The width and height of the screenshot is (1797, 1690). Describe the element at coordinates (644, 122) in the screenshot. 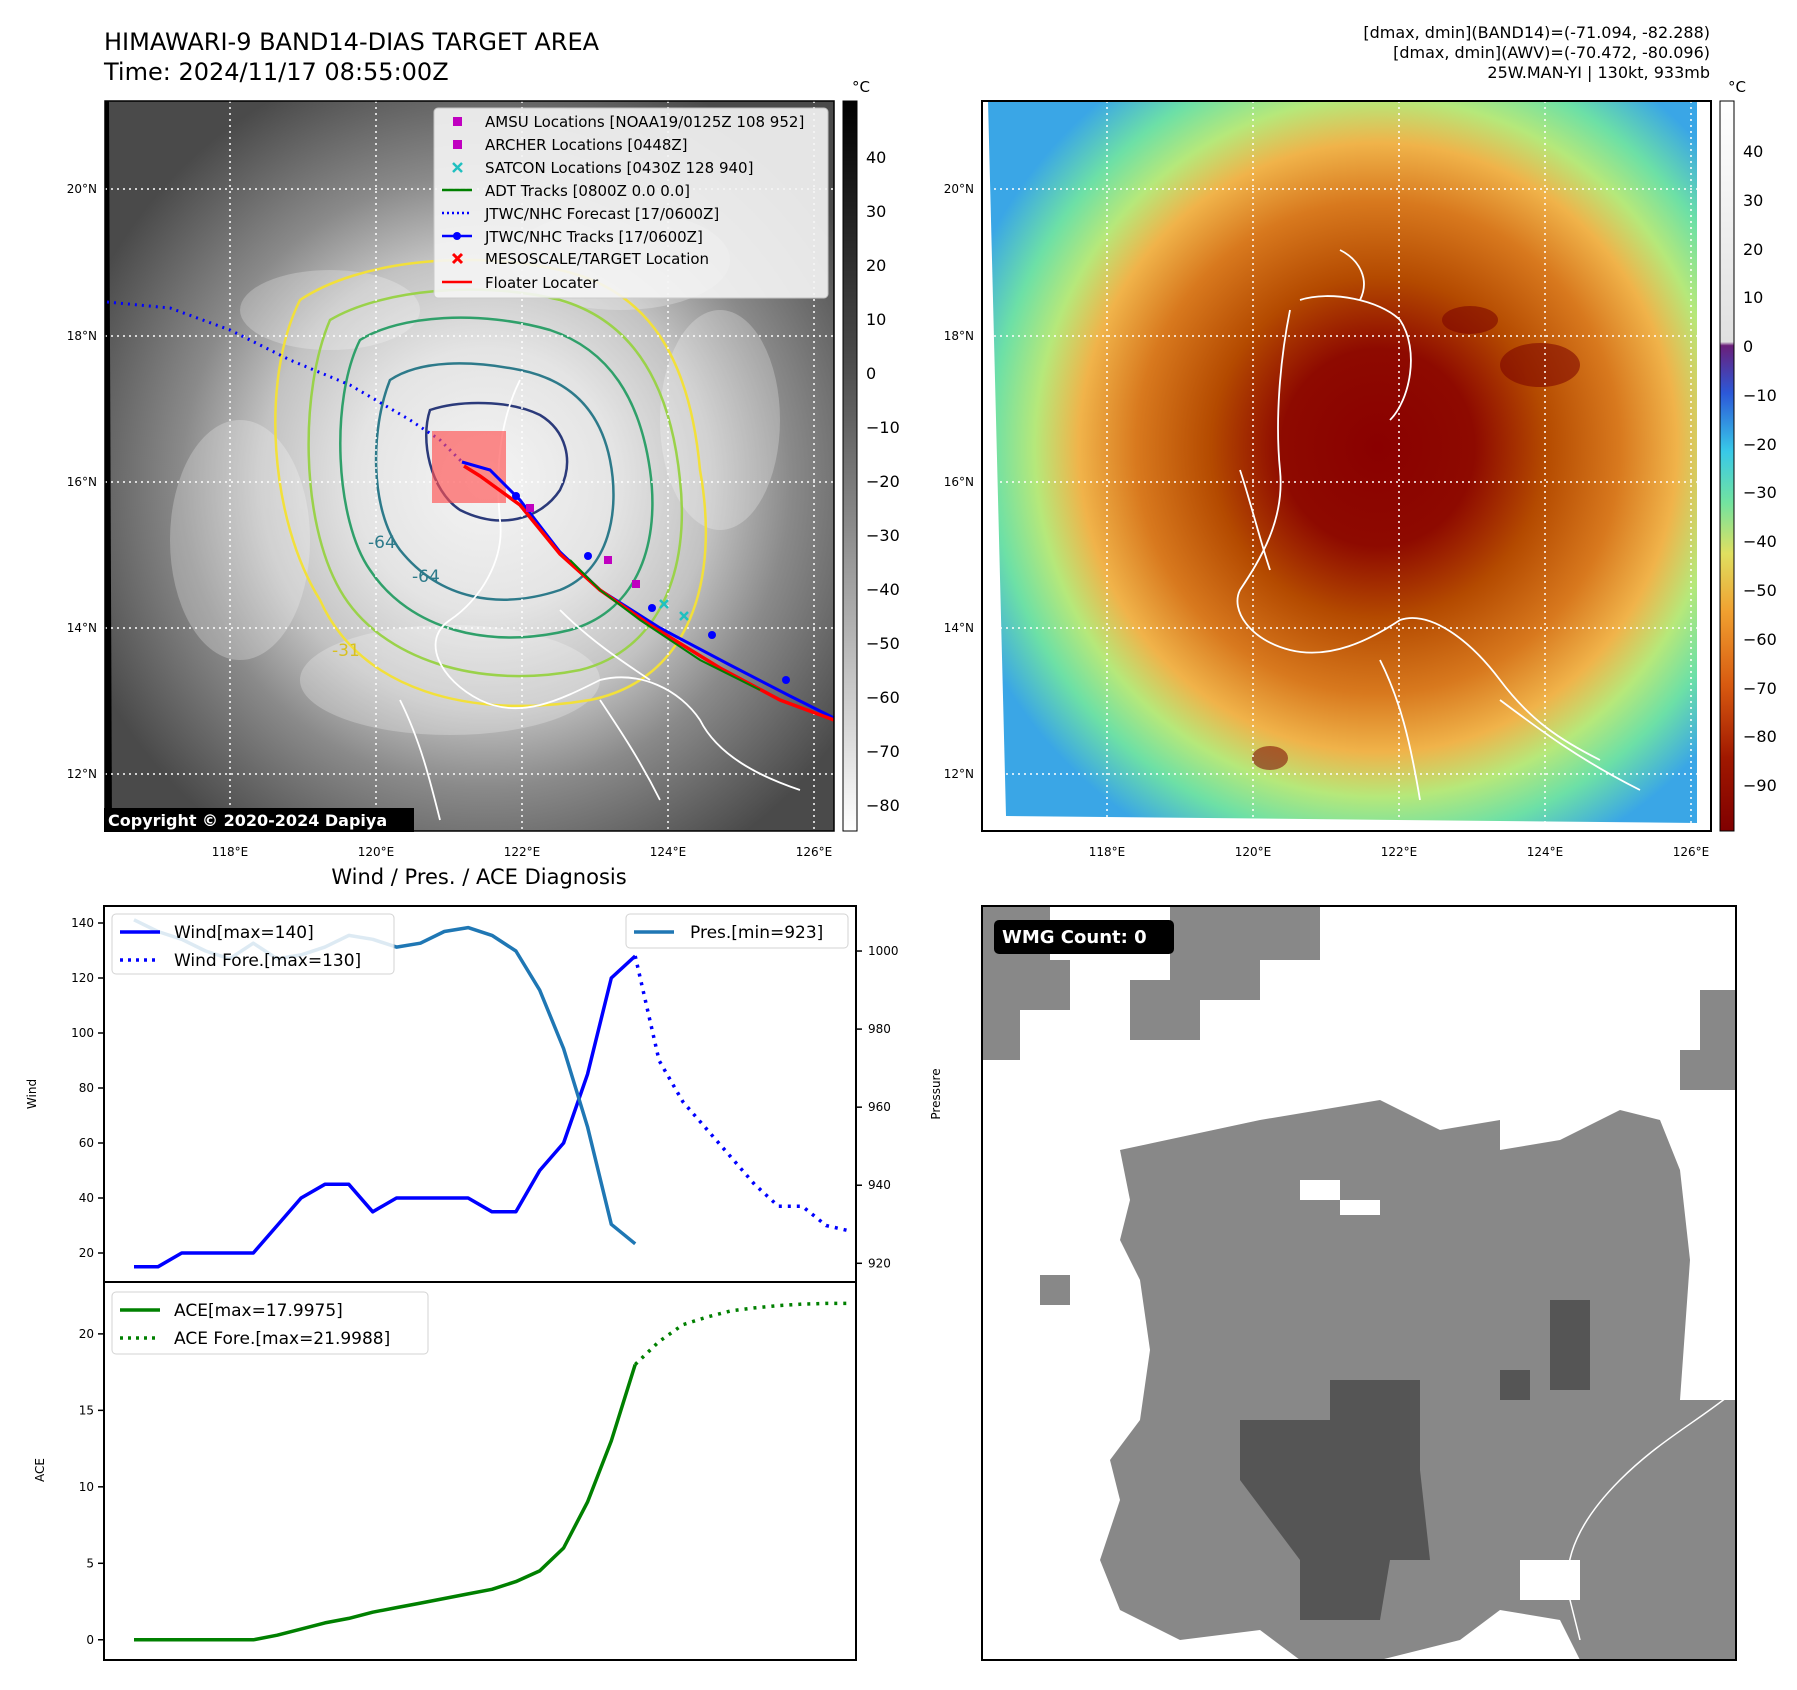

I see `legend-amsu: AMSU Locations [NOAA19/0125Z 108 952]` at that location.